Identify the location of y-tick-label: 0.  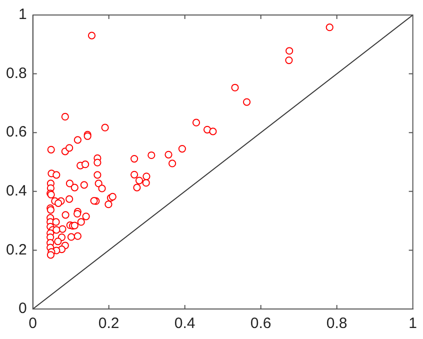
(22, 309).